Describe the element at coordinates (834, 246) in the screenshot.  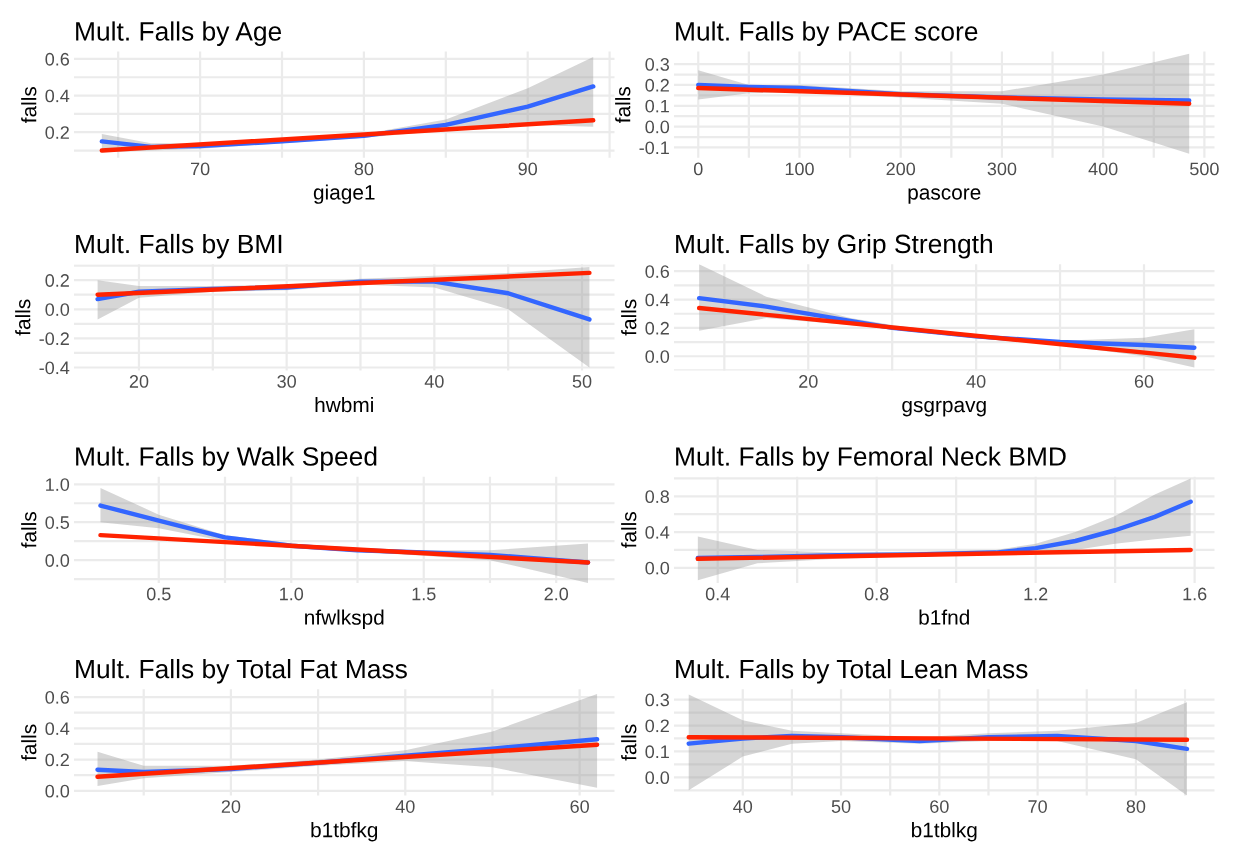
I see `chart-title: Mult. Falls by Grip Strength` at that location.